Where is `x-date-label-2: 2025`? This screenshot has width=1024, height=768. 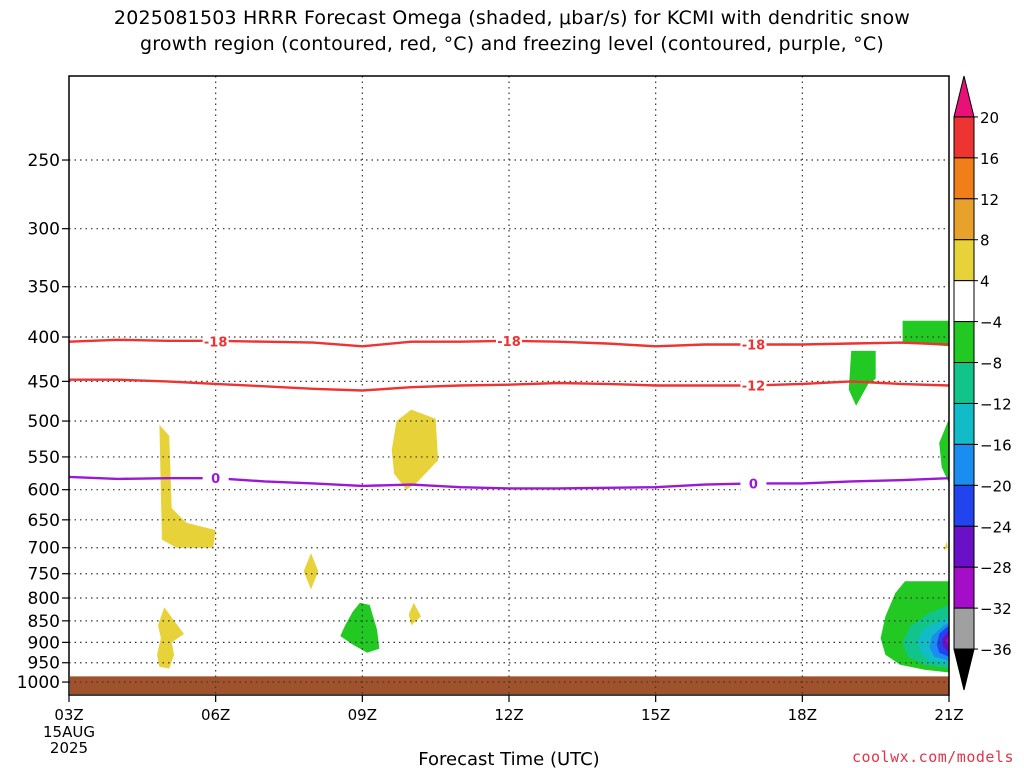
x-date-label-2: 2025 is located at coordinates (69, 748).